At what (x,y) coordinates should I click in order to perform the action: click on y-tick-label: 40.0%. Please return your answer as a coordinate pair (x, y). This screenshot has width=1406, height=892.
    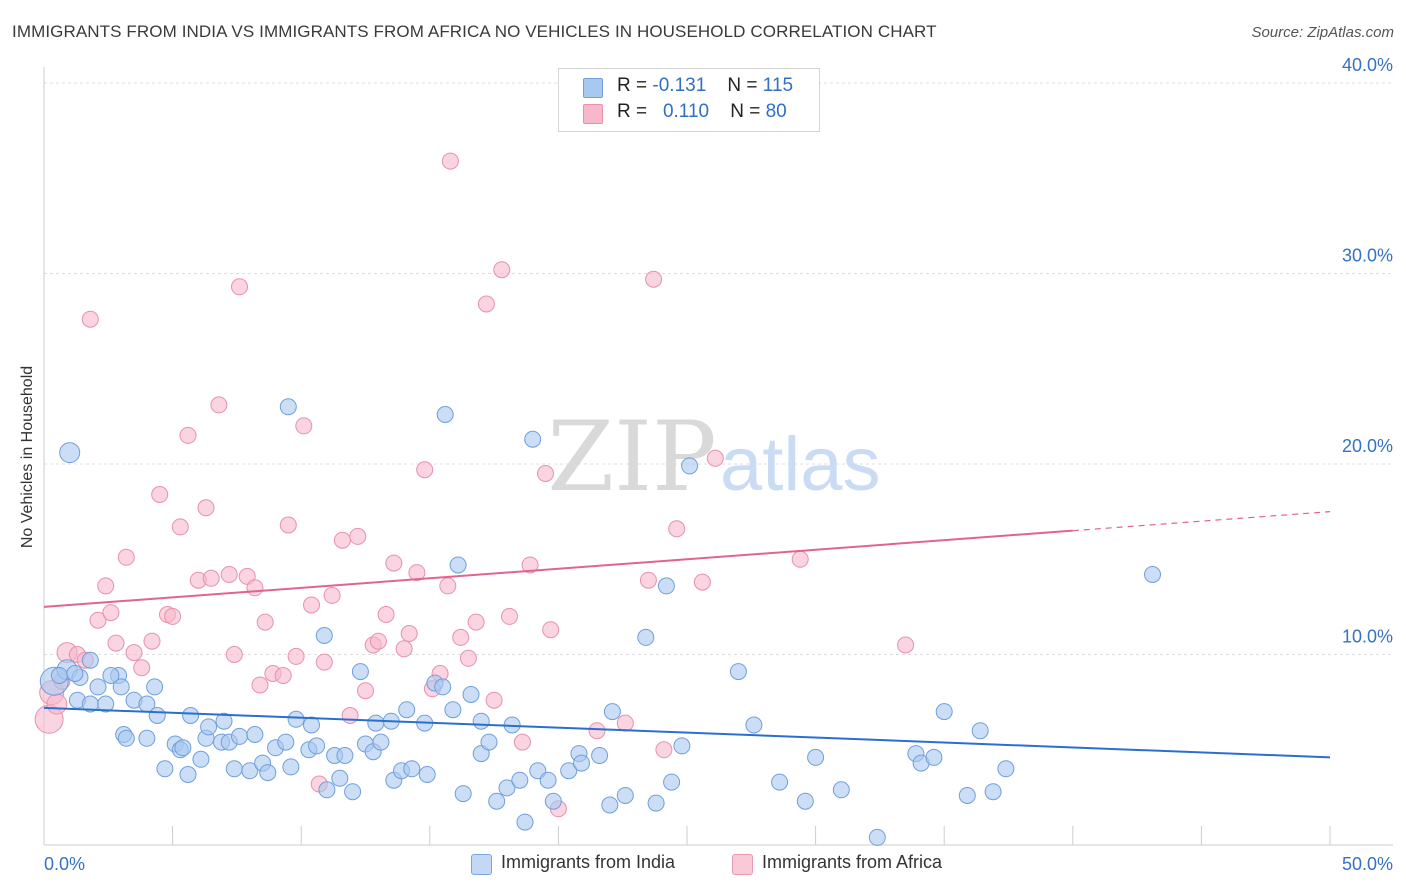
    Looking at the image, I should click on (1367, 65).